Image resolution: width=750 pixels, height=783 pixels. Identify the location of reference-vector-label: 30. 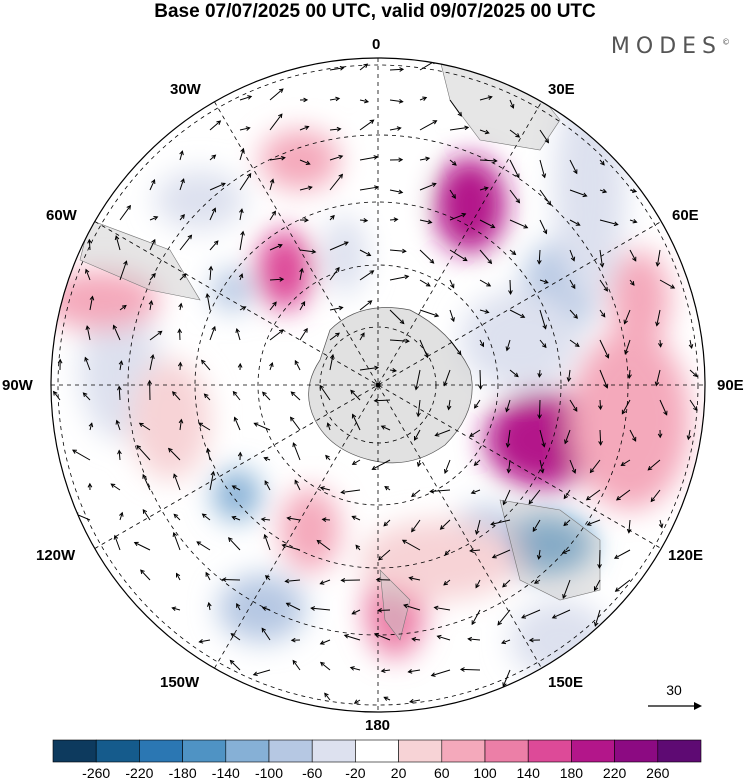
(674, 690).